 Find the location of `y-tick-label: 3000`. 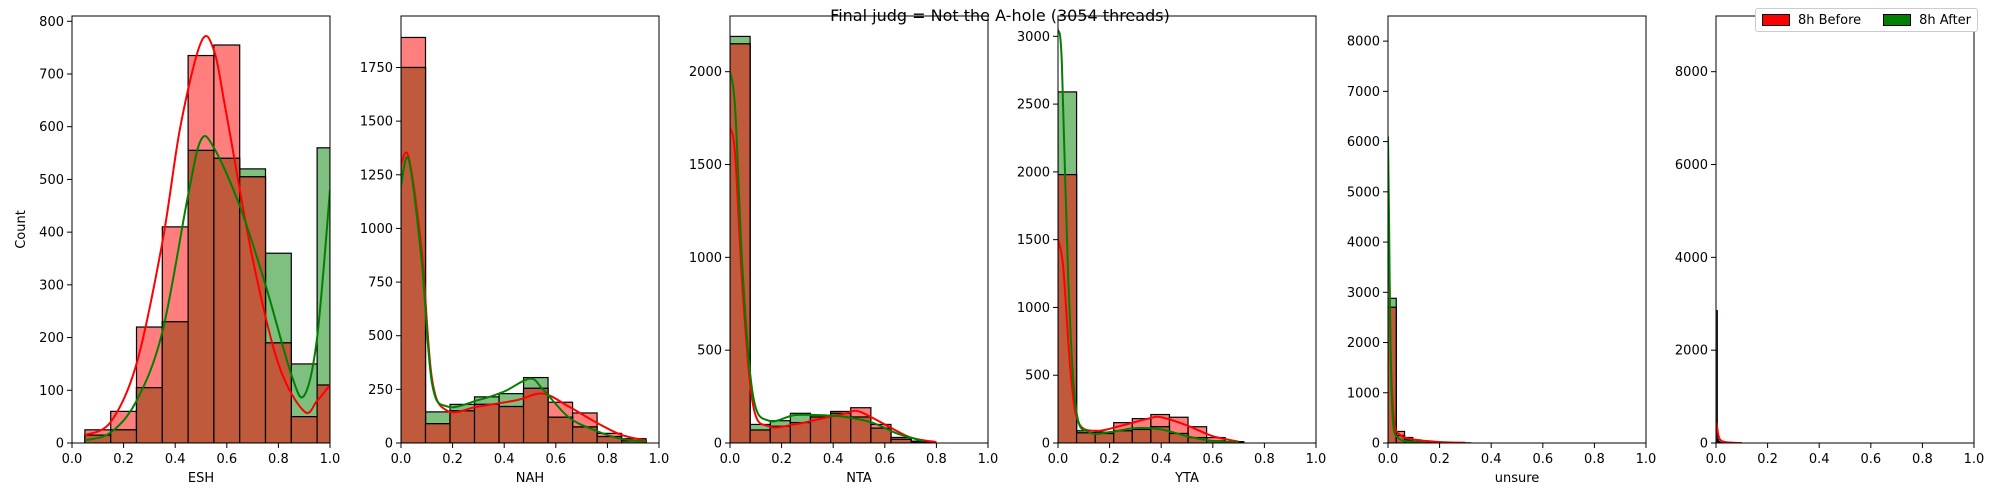

y-tick-label: 3000 is located at coordinates (1033, 37).